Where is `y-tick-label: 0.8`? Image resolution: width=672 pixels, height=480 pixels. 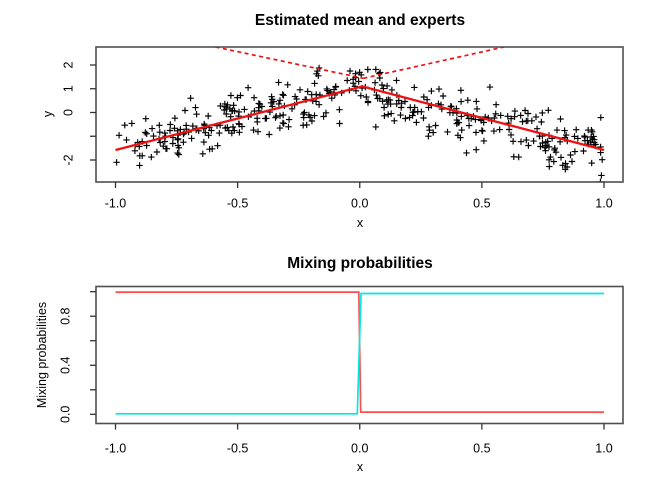 y-tick-label: 0.8 is located at coordinates (65, 315).